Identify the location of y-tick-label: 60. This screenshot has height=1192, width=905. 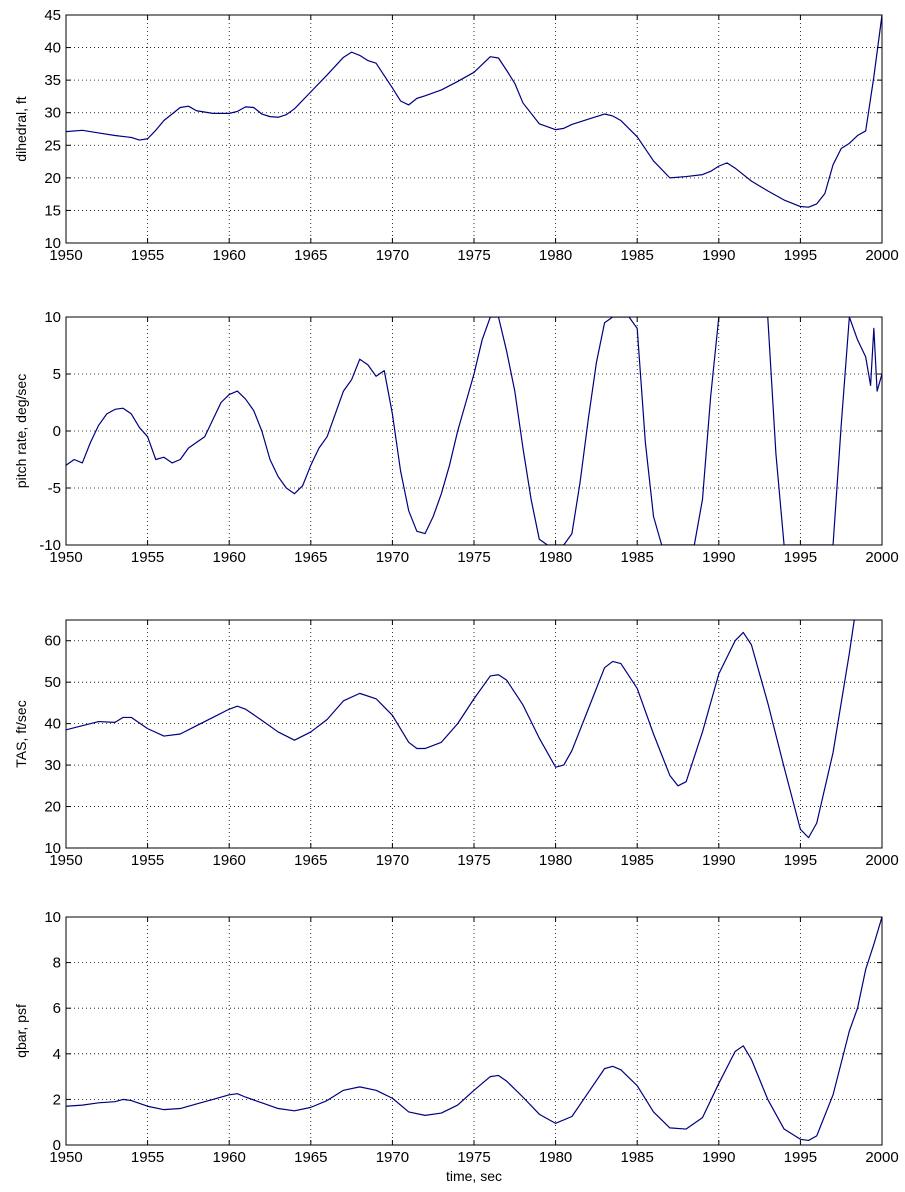
(52, 641).